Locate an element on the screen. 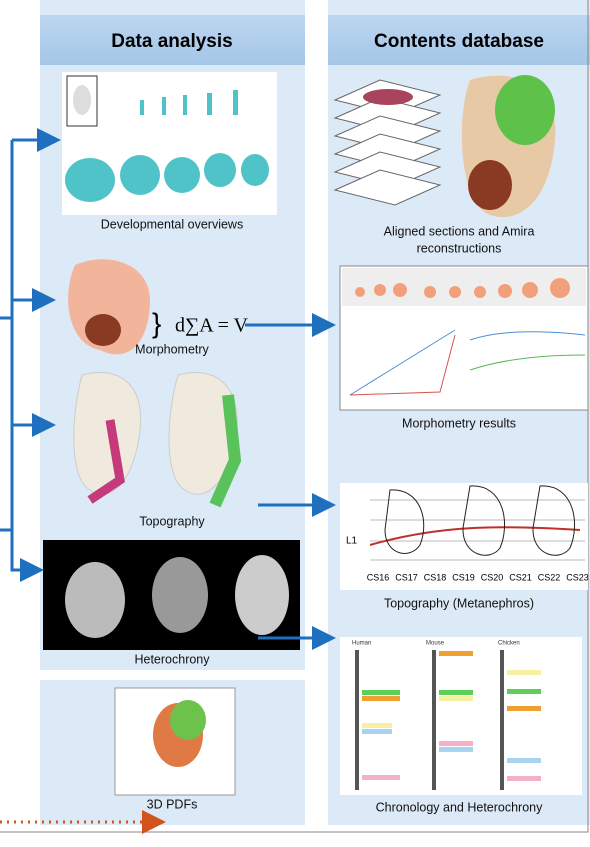 The height and width of the screenshot is (847, 590). lung-icons is located at coordinates (167, 146).